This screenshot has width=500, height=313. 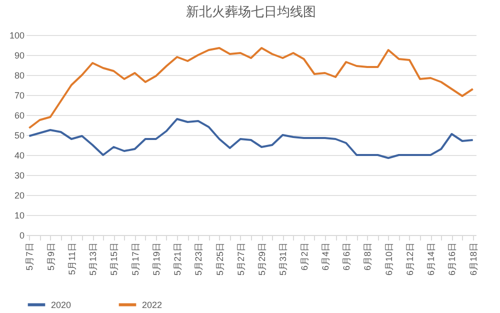 What do you see at coordinates (251, 138) in the screenshot?
I see `line-series` at bounding box center [251, 138].